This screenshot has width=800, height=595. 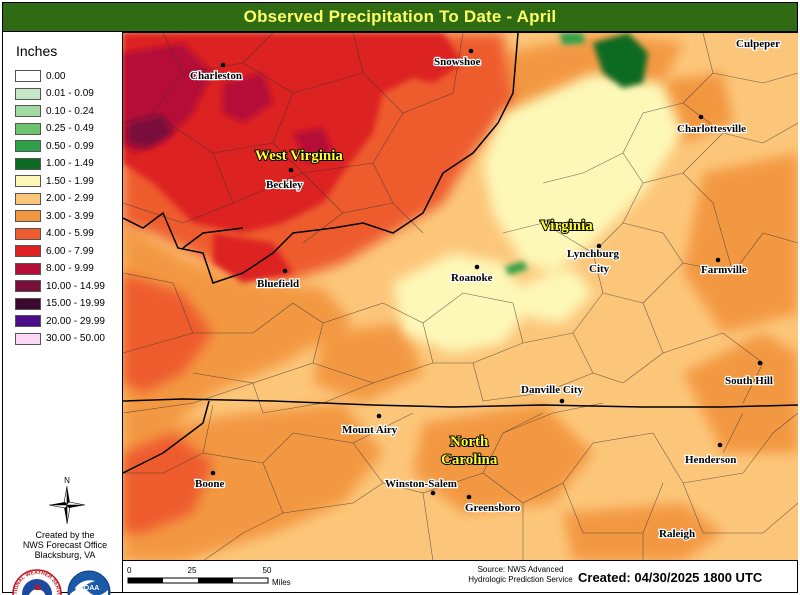 What do you see at coordinates (299, 156) in the screenshot?
I see `state-label-west-virginia: West Virginia` at bounding box center [299, 156].